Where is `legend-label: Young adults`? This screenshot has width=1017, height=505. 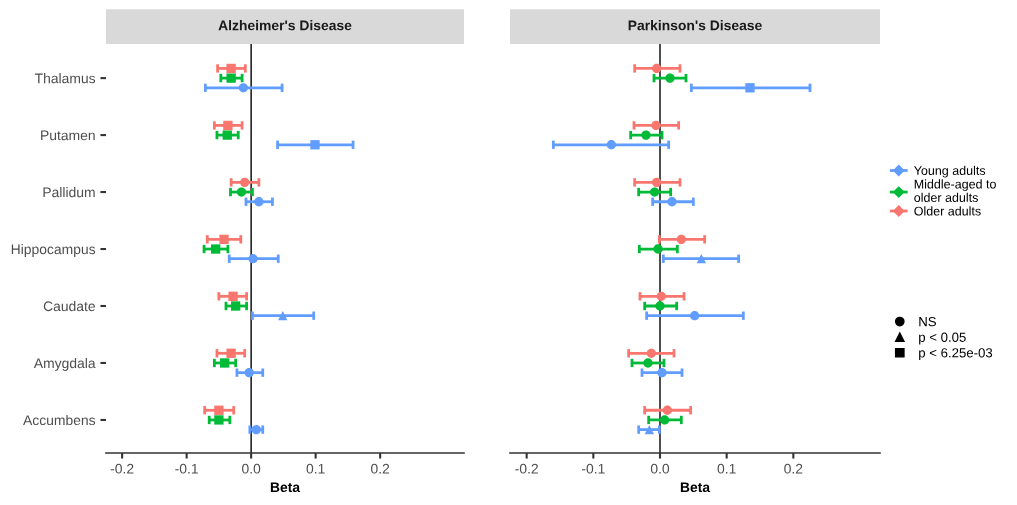 legend-label: Young adults is located at coordinates (950, 171).